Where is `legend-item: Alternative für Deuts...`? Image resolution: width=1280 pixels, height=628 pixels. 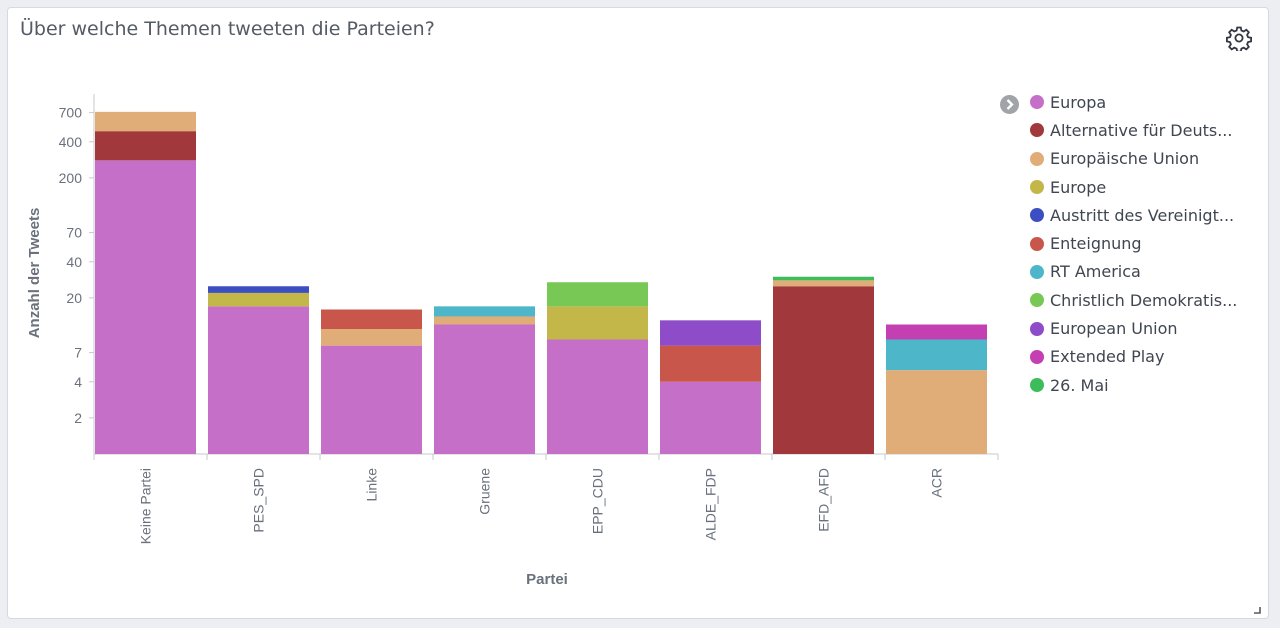 legend-item: Alternative für Deuts... is located at coordinates (1142, 130).